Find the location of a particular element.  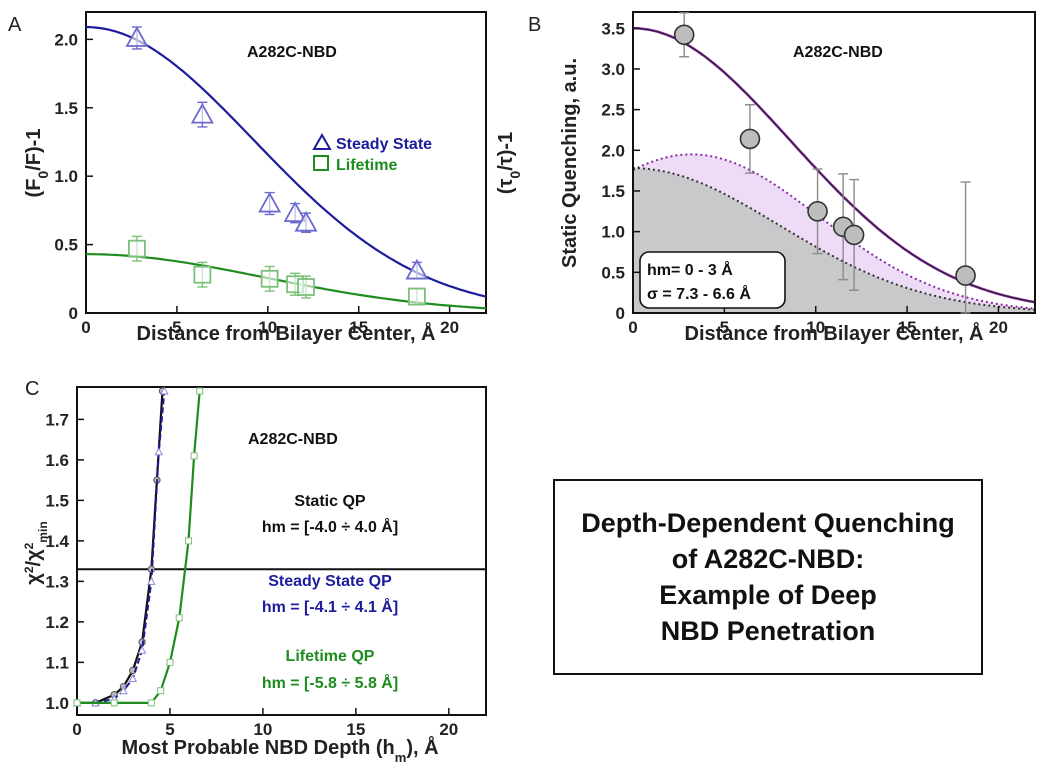

panel-c-xtick-label: 15 is located at coordinates (355, 729).